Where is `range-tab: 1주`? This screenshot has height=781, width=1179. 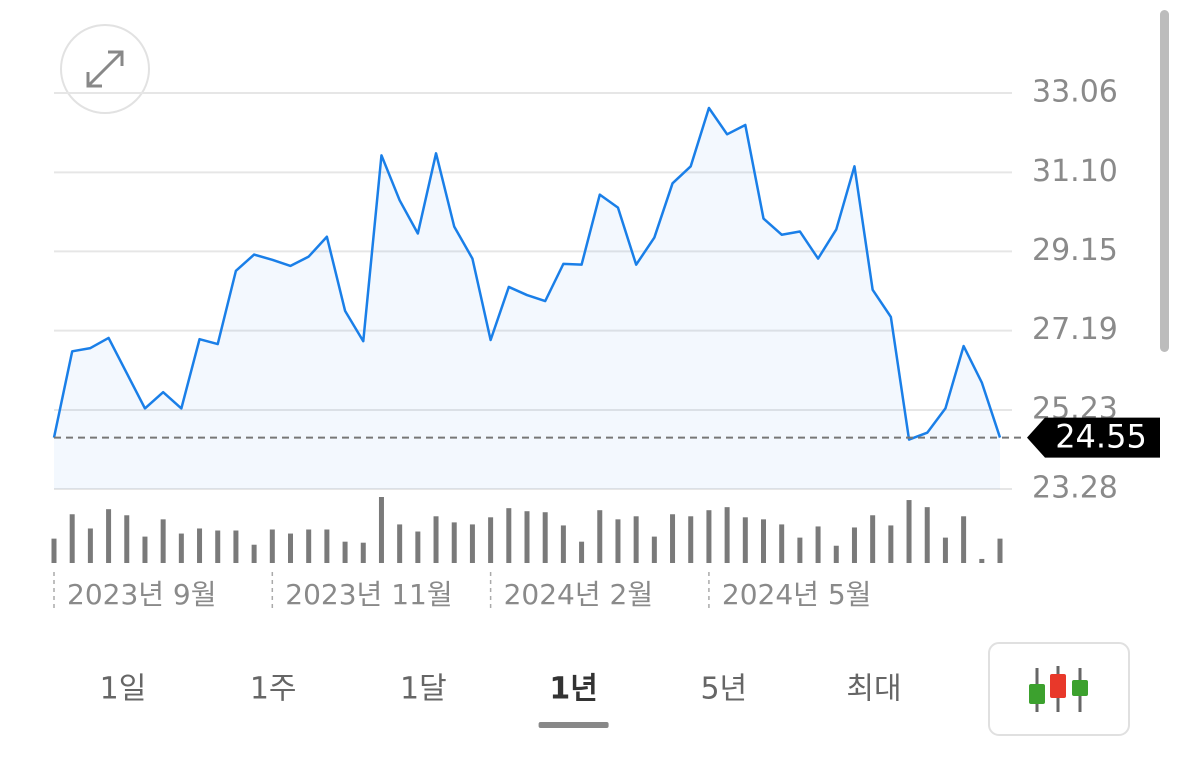
range-tab: 1주 is located at coordinates (273, 689).